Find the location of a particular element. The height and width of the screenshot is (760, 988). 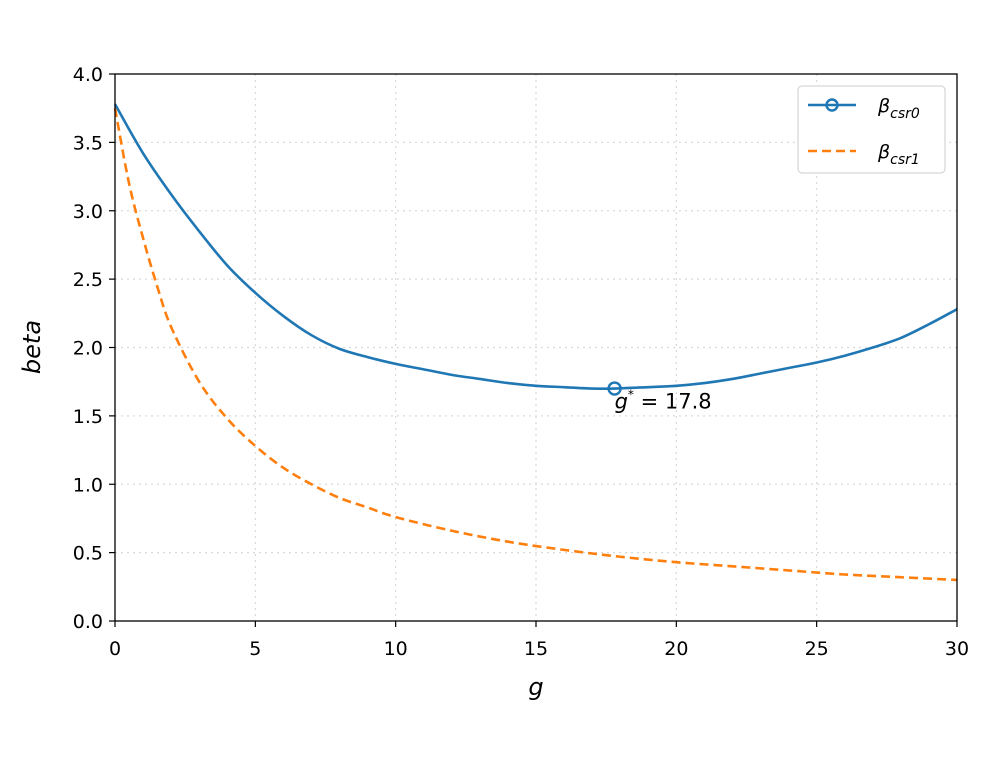

min-point-annotation: g* = 17.8 is located at coordinates (663, 401).